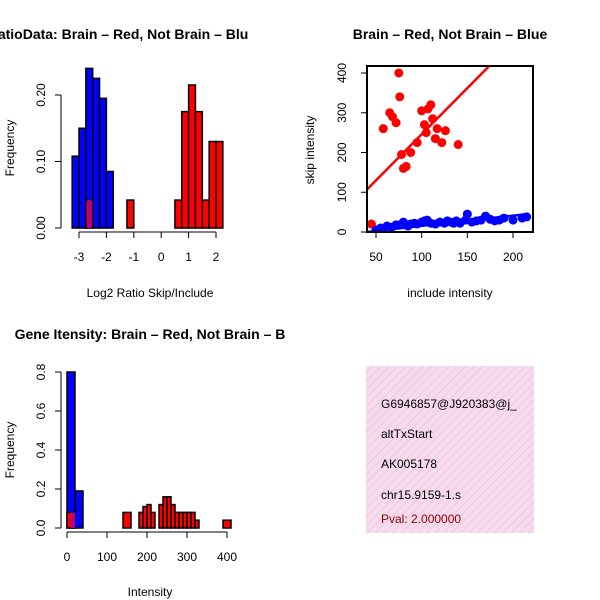 The width and height of the screenshot is (600, 600). I want to click on scatter-y-tick-label: 200, so click(342, 152).